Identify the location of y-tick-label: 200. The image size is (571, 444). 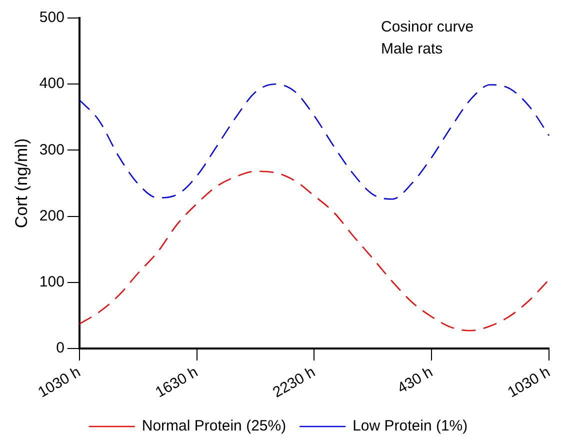
(51, 215).